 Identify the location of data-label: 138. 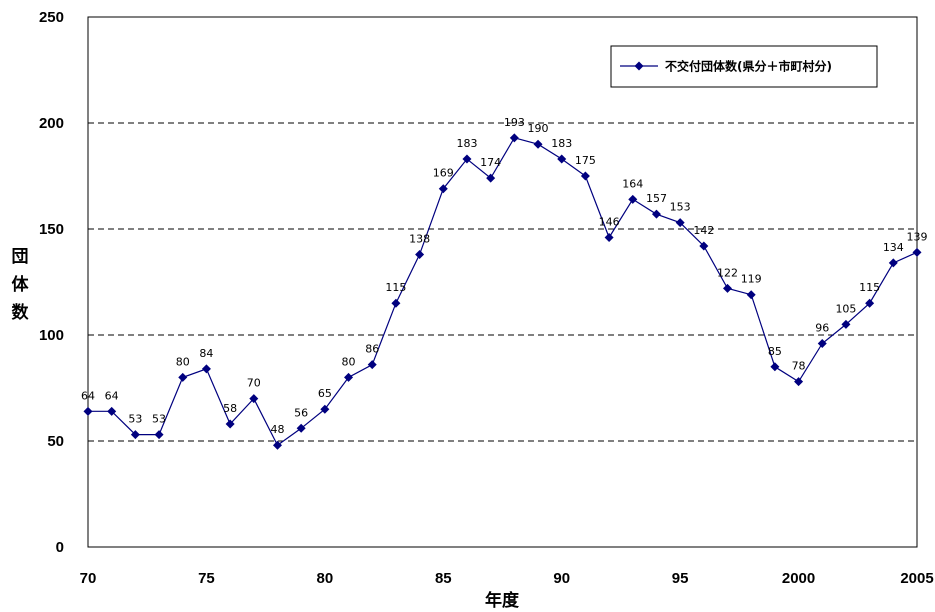
(419, 238).